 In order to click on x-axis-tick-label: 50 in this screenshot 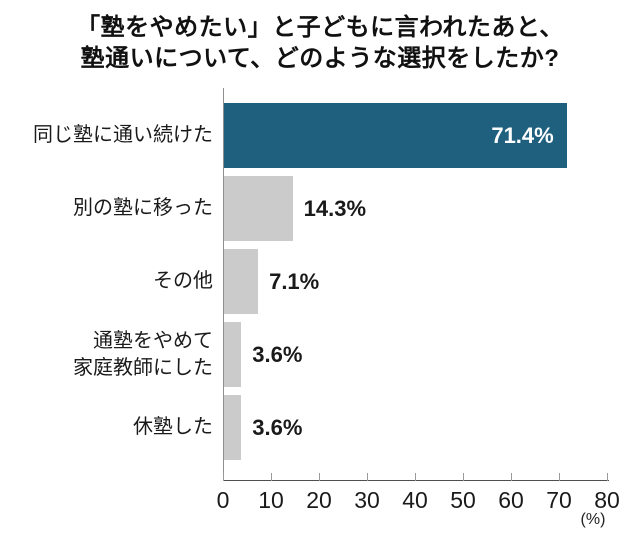, I will do `click(463, 500)`.